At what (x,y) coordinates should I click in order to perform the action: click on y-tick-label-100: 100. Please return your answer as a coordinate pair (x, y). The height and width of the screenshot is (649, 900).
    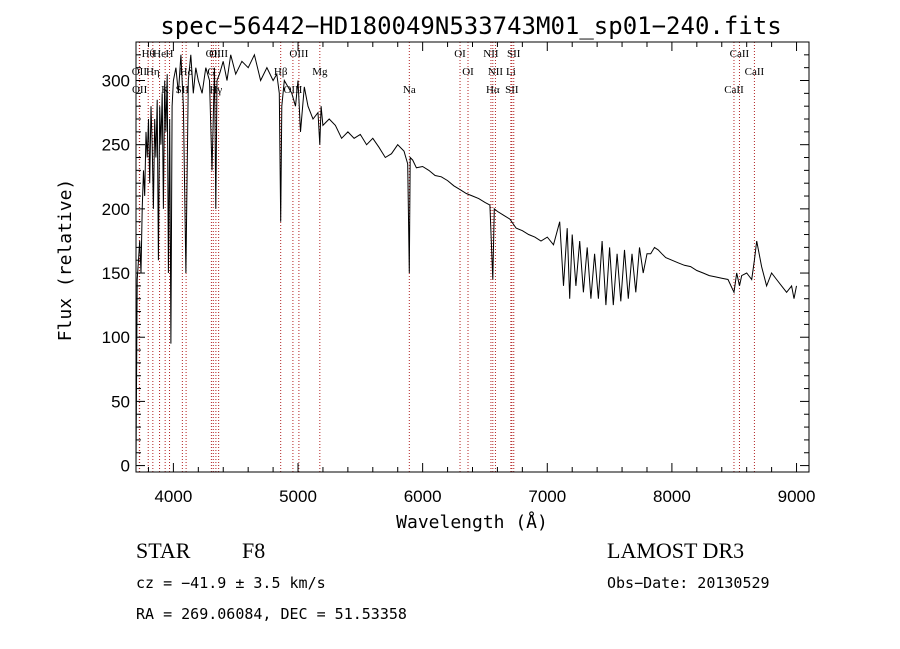
    Looking at the image, I should click on (116, 337).